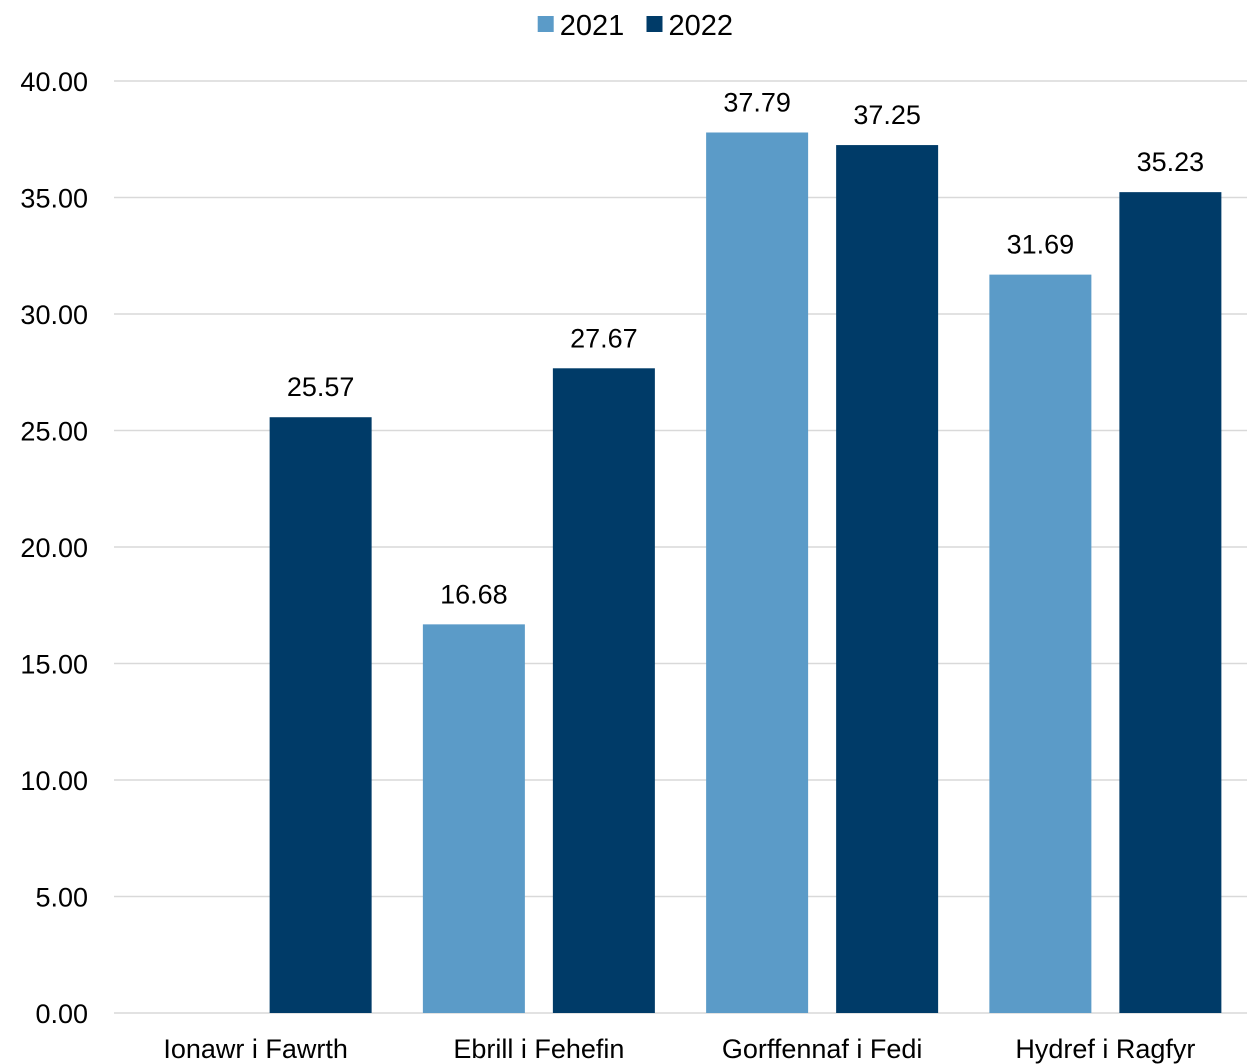 The width and height of the screenshot is (1247, 1064). Describe the element at coordinates (474, 594) in the screenshot. I see `data-label: 16.68` at that location.